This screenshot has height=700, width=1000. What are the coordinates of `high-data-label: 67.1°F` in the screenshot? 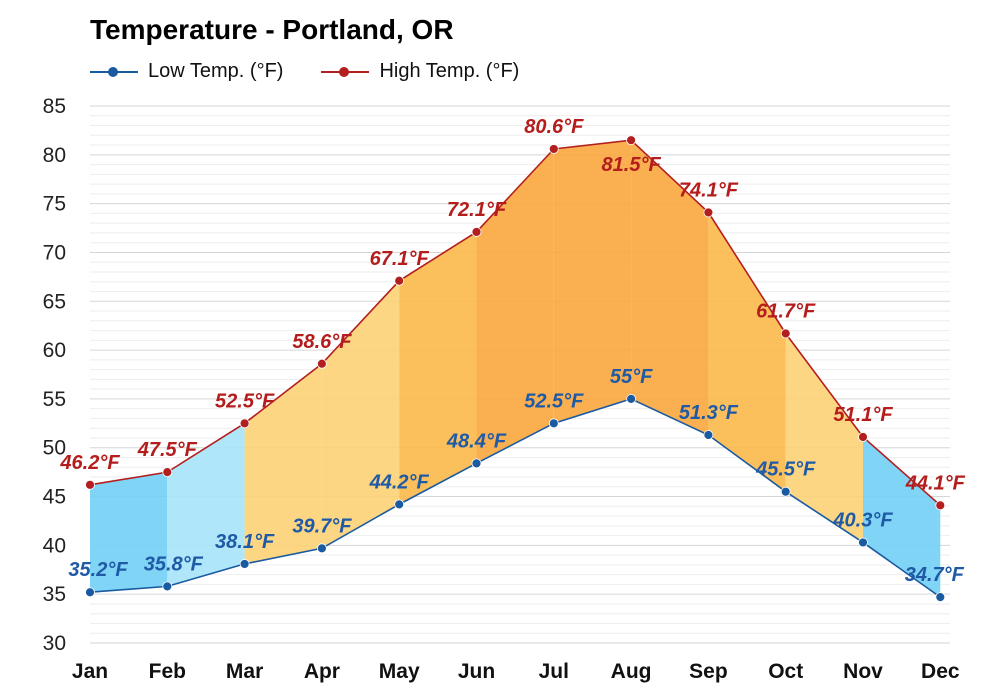 It's located at (400, 259).